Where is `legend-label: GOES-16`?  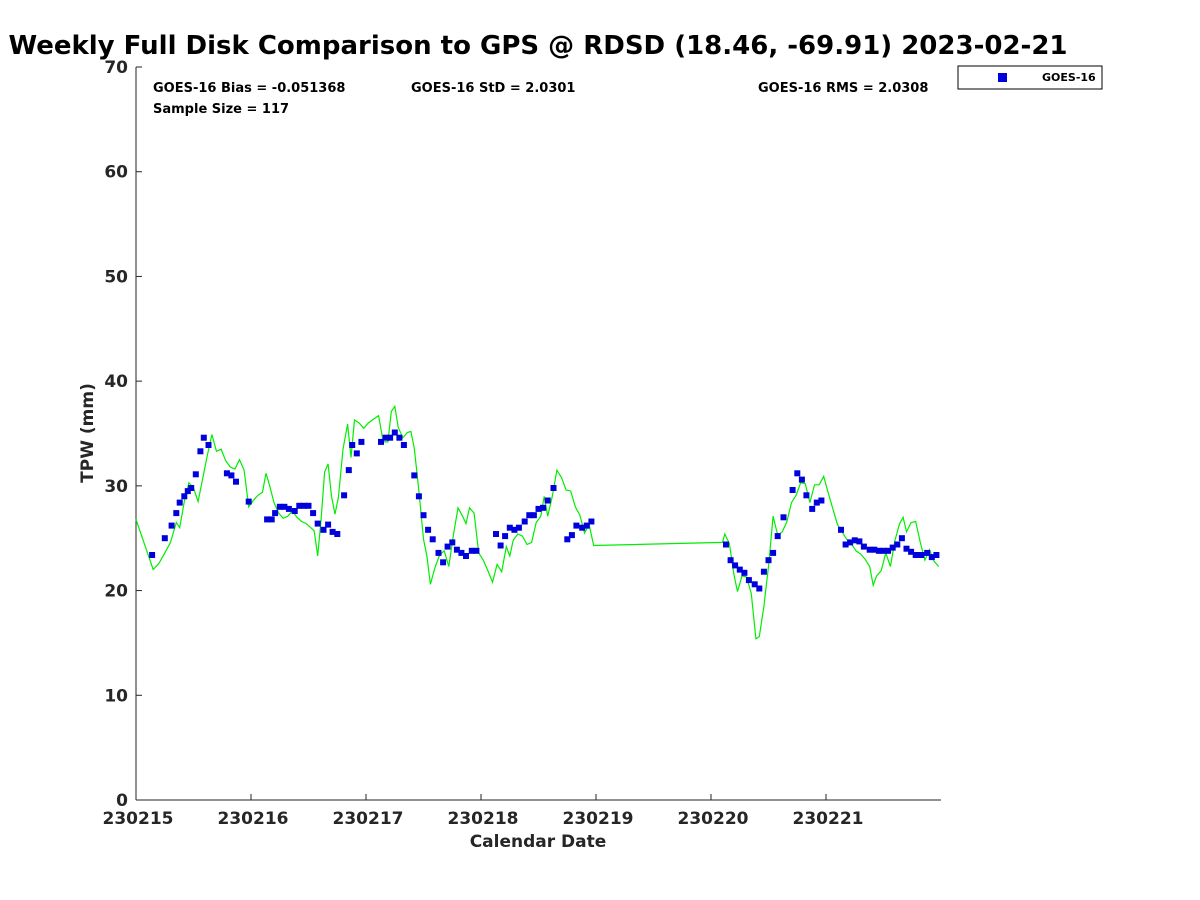
legend-label: GOES-16 is located at coordinates (1069, 77).